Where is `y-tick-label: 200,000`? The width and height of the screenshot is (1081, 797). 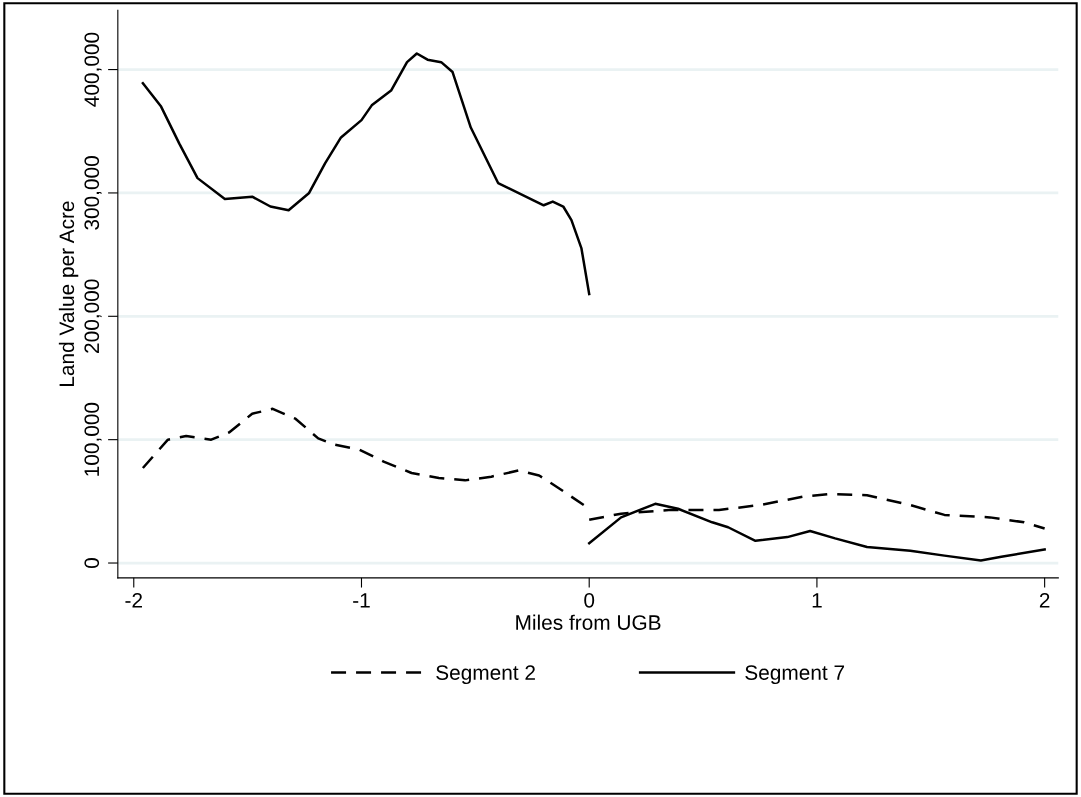
y-tick-label: 200,000 is located at coordinates (93, 316).